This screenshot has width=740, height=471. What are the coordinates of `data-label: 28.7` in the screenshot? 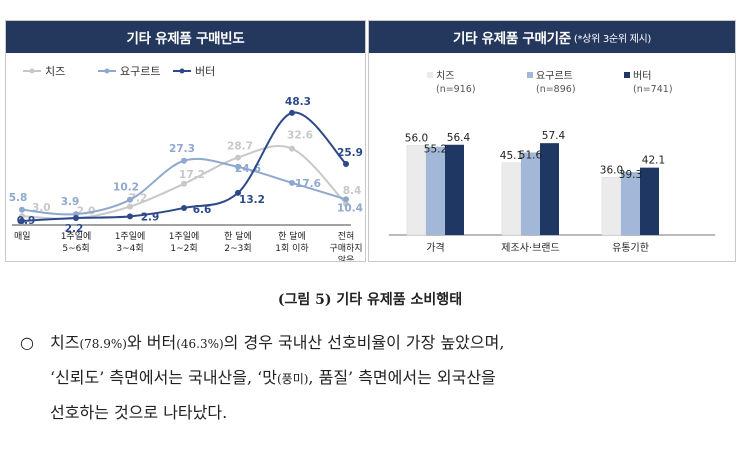 It's located at (240, 147).